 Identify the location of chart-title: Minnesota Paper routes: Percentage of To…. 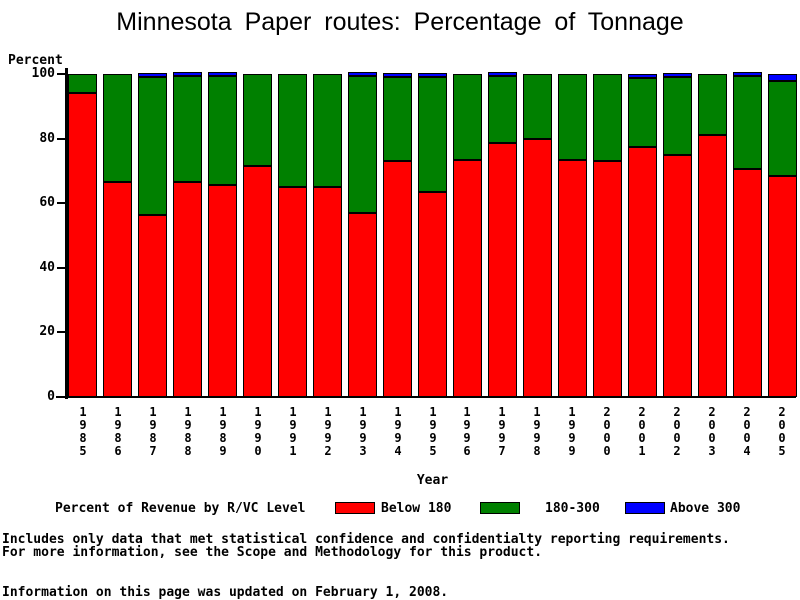
(400, 22).